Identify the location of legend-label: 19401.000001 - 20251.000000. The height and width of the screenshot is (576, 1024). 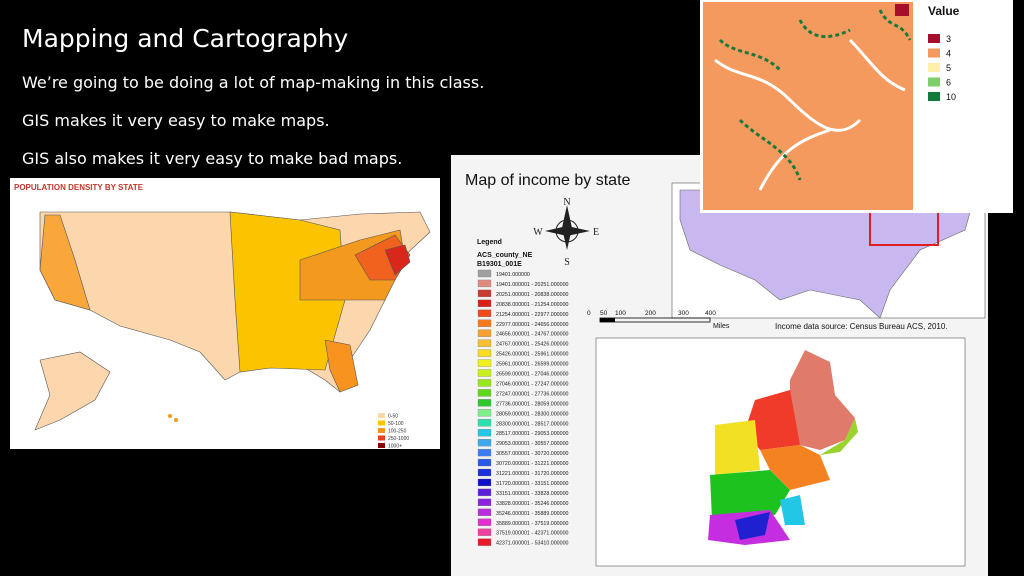
(532, 285).